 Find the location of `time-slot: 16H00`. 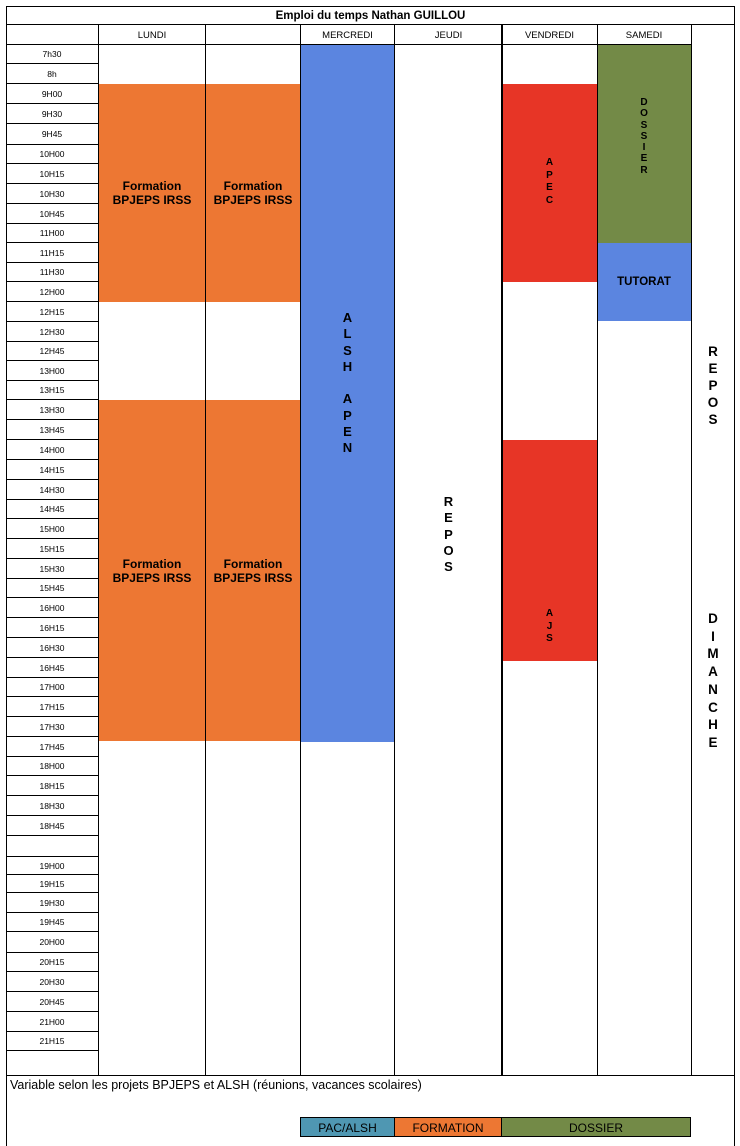

time-slot: 16H00 is located at coordinates (52, 608).